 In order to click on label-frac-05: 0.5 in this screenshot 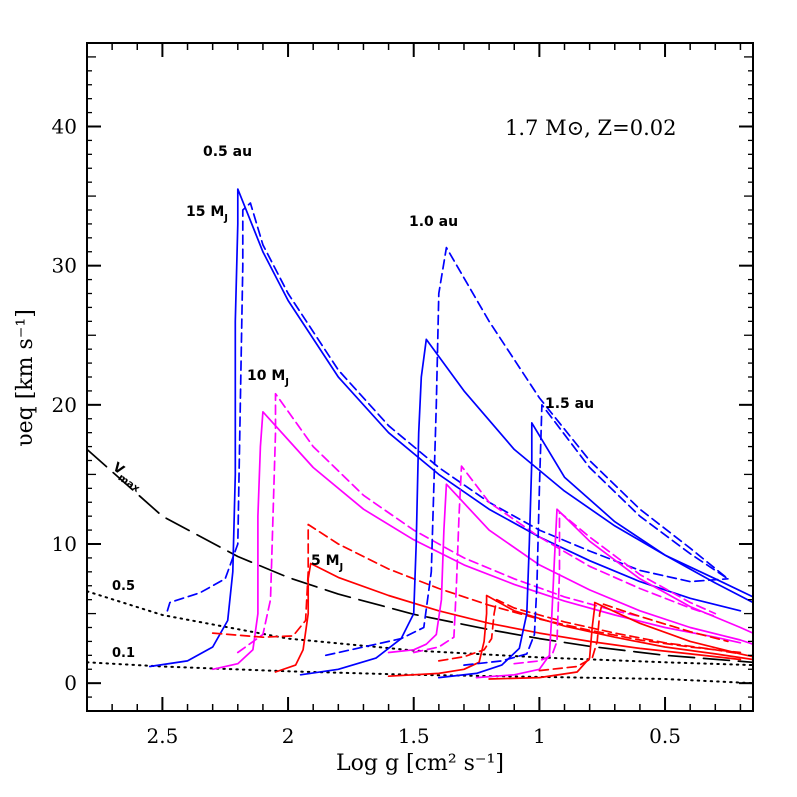, I will do `click(123, 586)`.